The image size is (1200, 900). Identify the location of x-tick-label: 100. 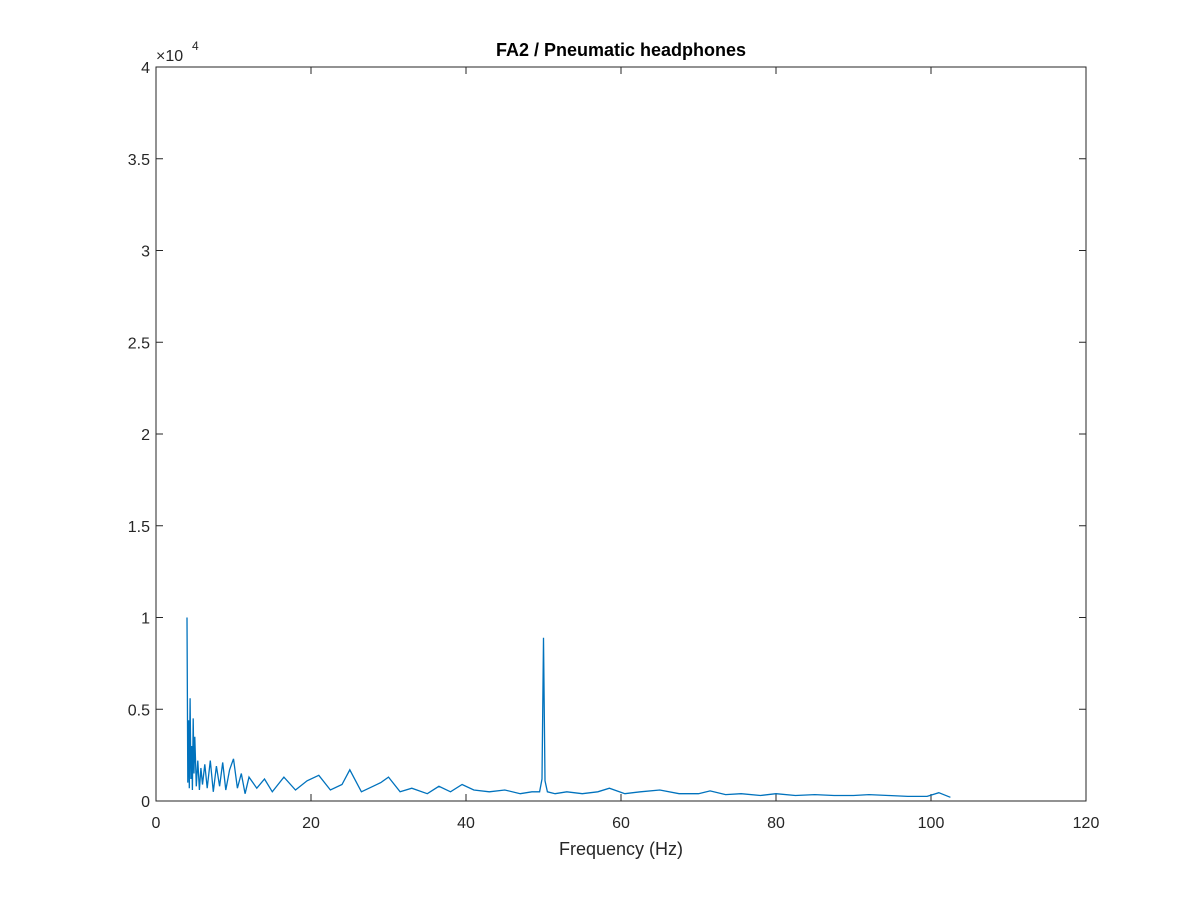
(931, 823).